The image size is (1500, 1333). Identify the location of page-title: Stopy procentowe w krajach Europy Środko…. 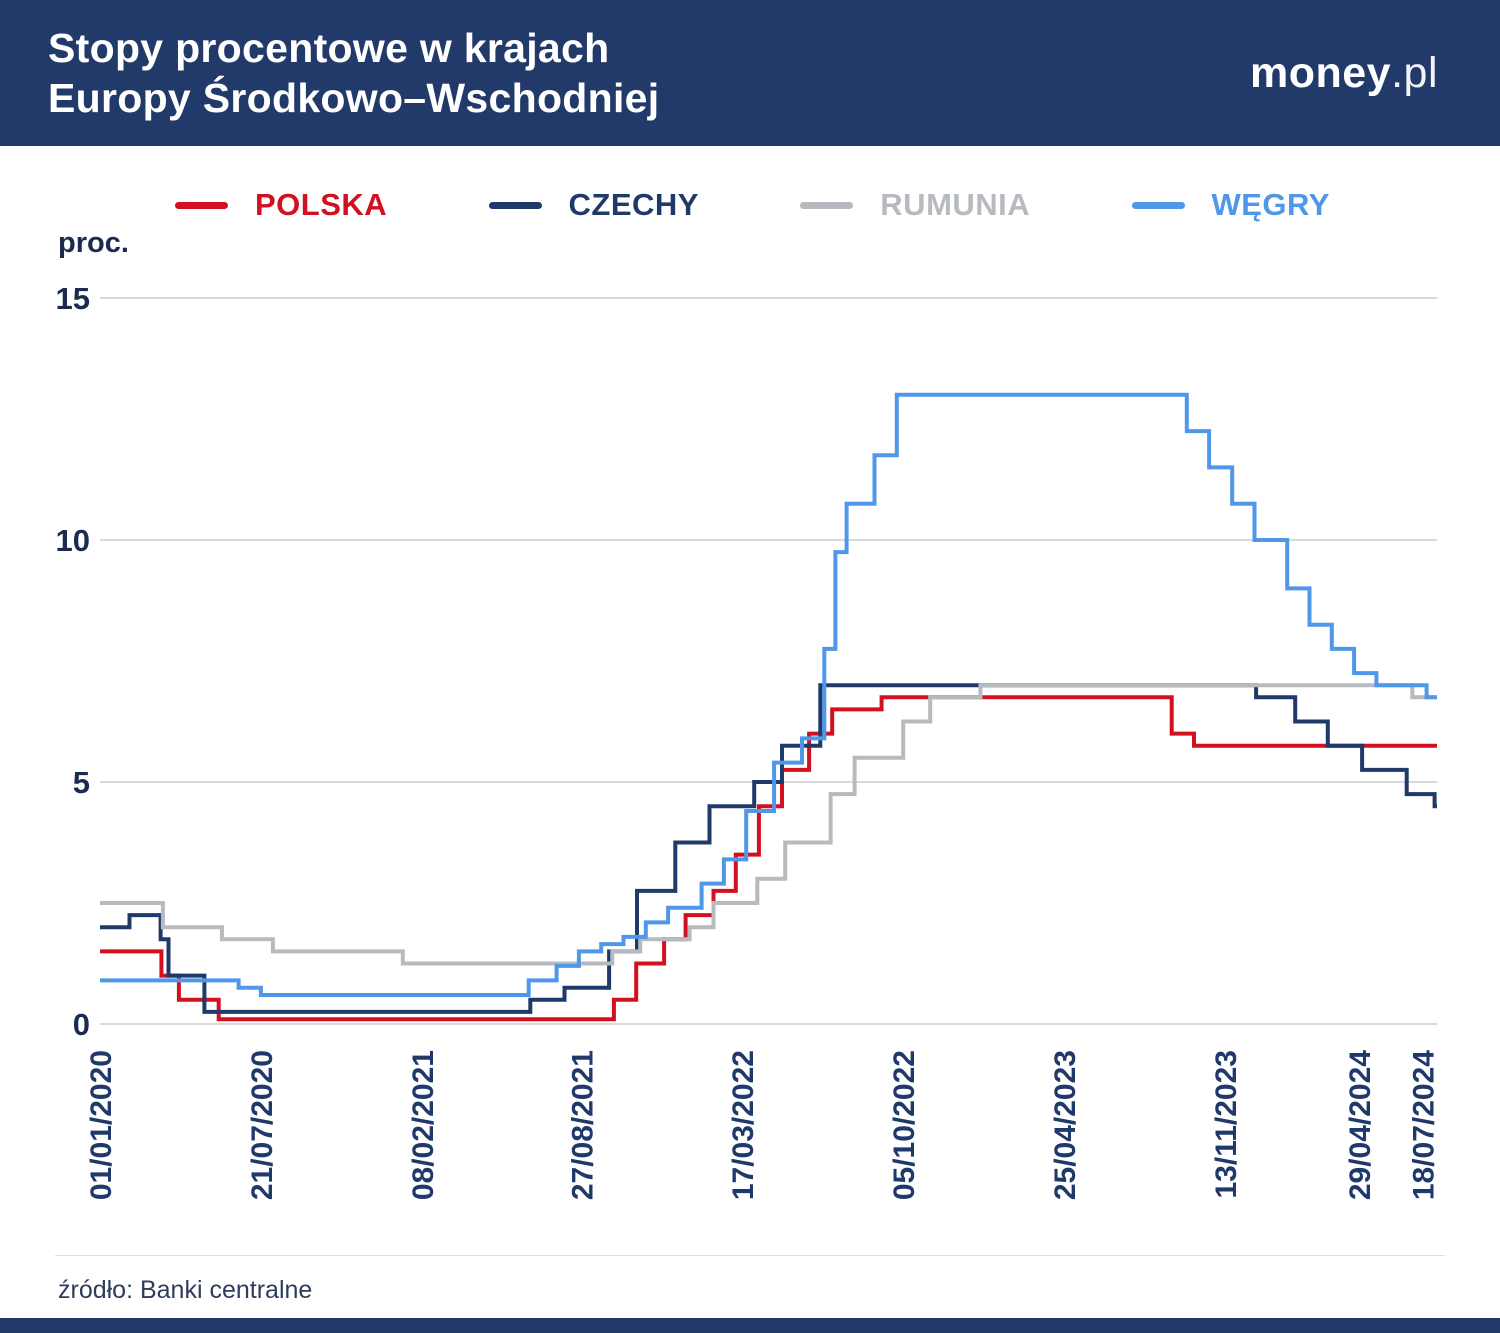
(353, 73).